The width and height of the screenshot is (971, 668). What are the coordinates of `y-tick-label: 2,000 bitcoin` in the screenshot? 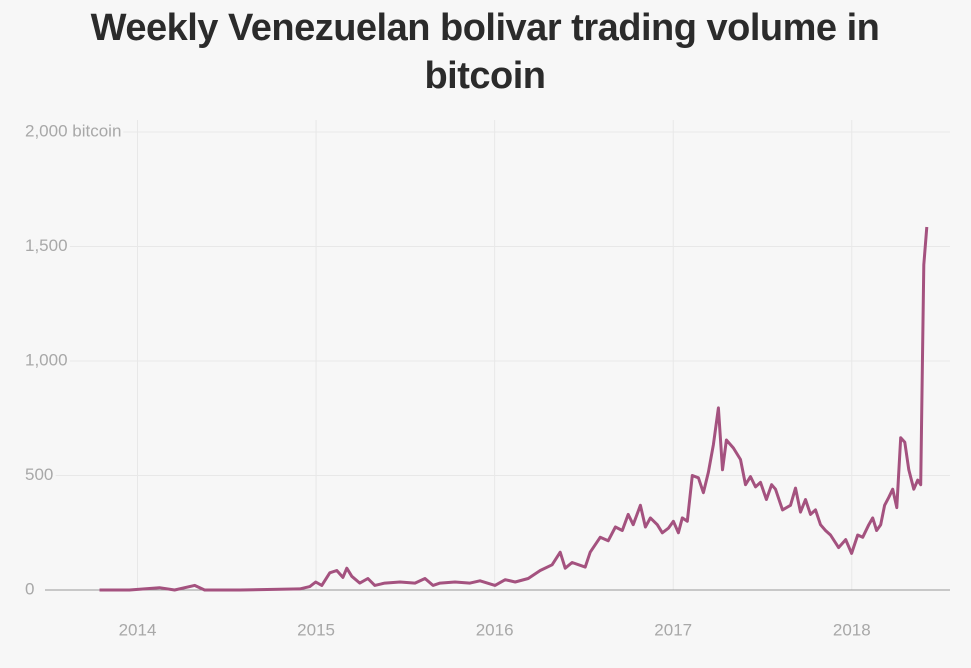 It's located at (73, 130).